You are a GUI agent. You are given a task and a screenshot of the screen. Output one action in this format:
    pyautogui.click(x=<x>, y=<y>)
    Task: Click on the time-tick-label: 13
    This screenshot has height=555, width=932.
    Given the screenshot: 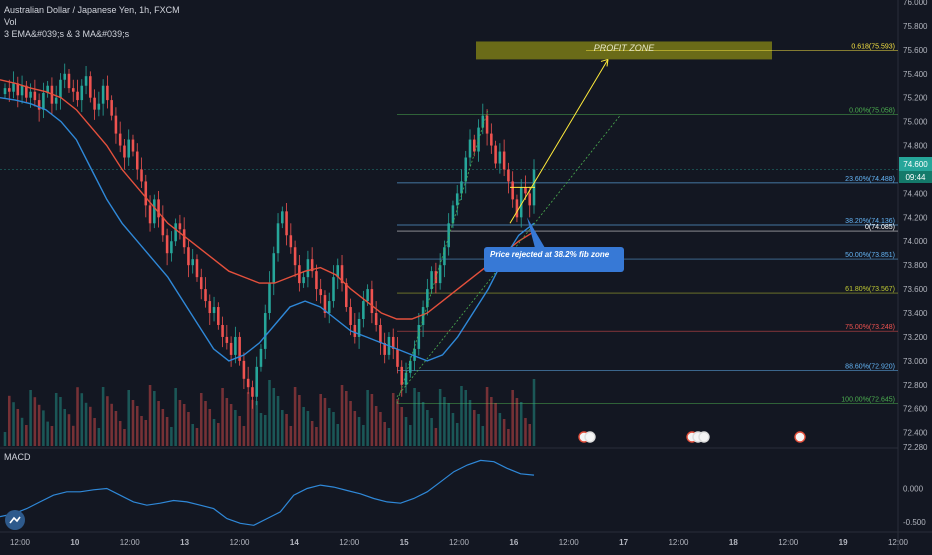 What is the action you would take?
    pyautogui.click(x=184, y=542)
    